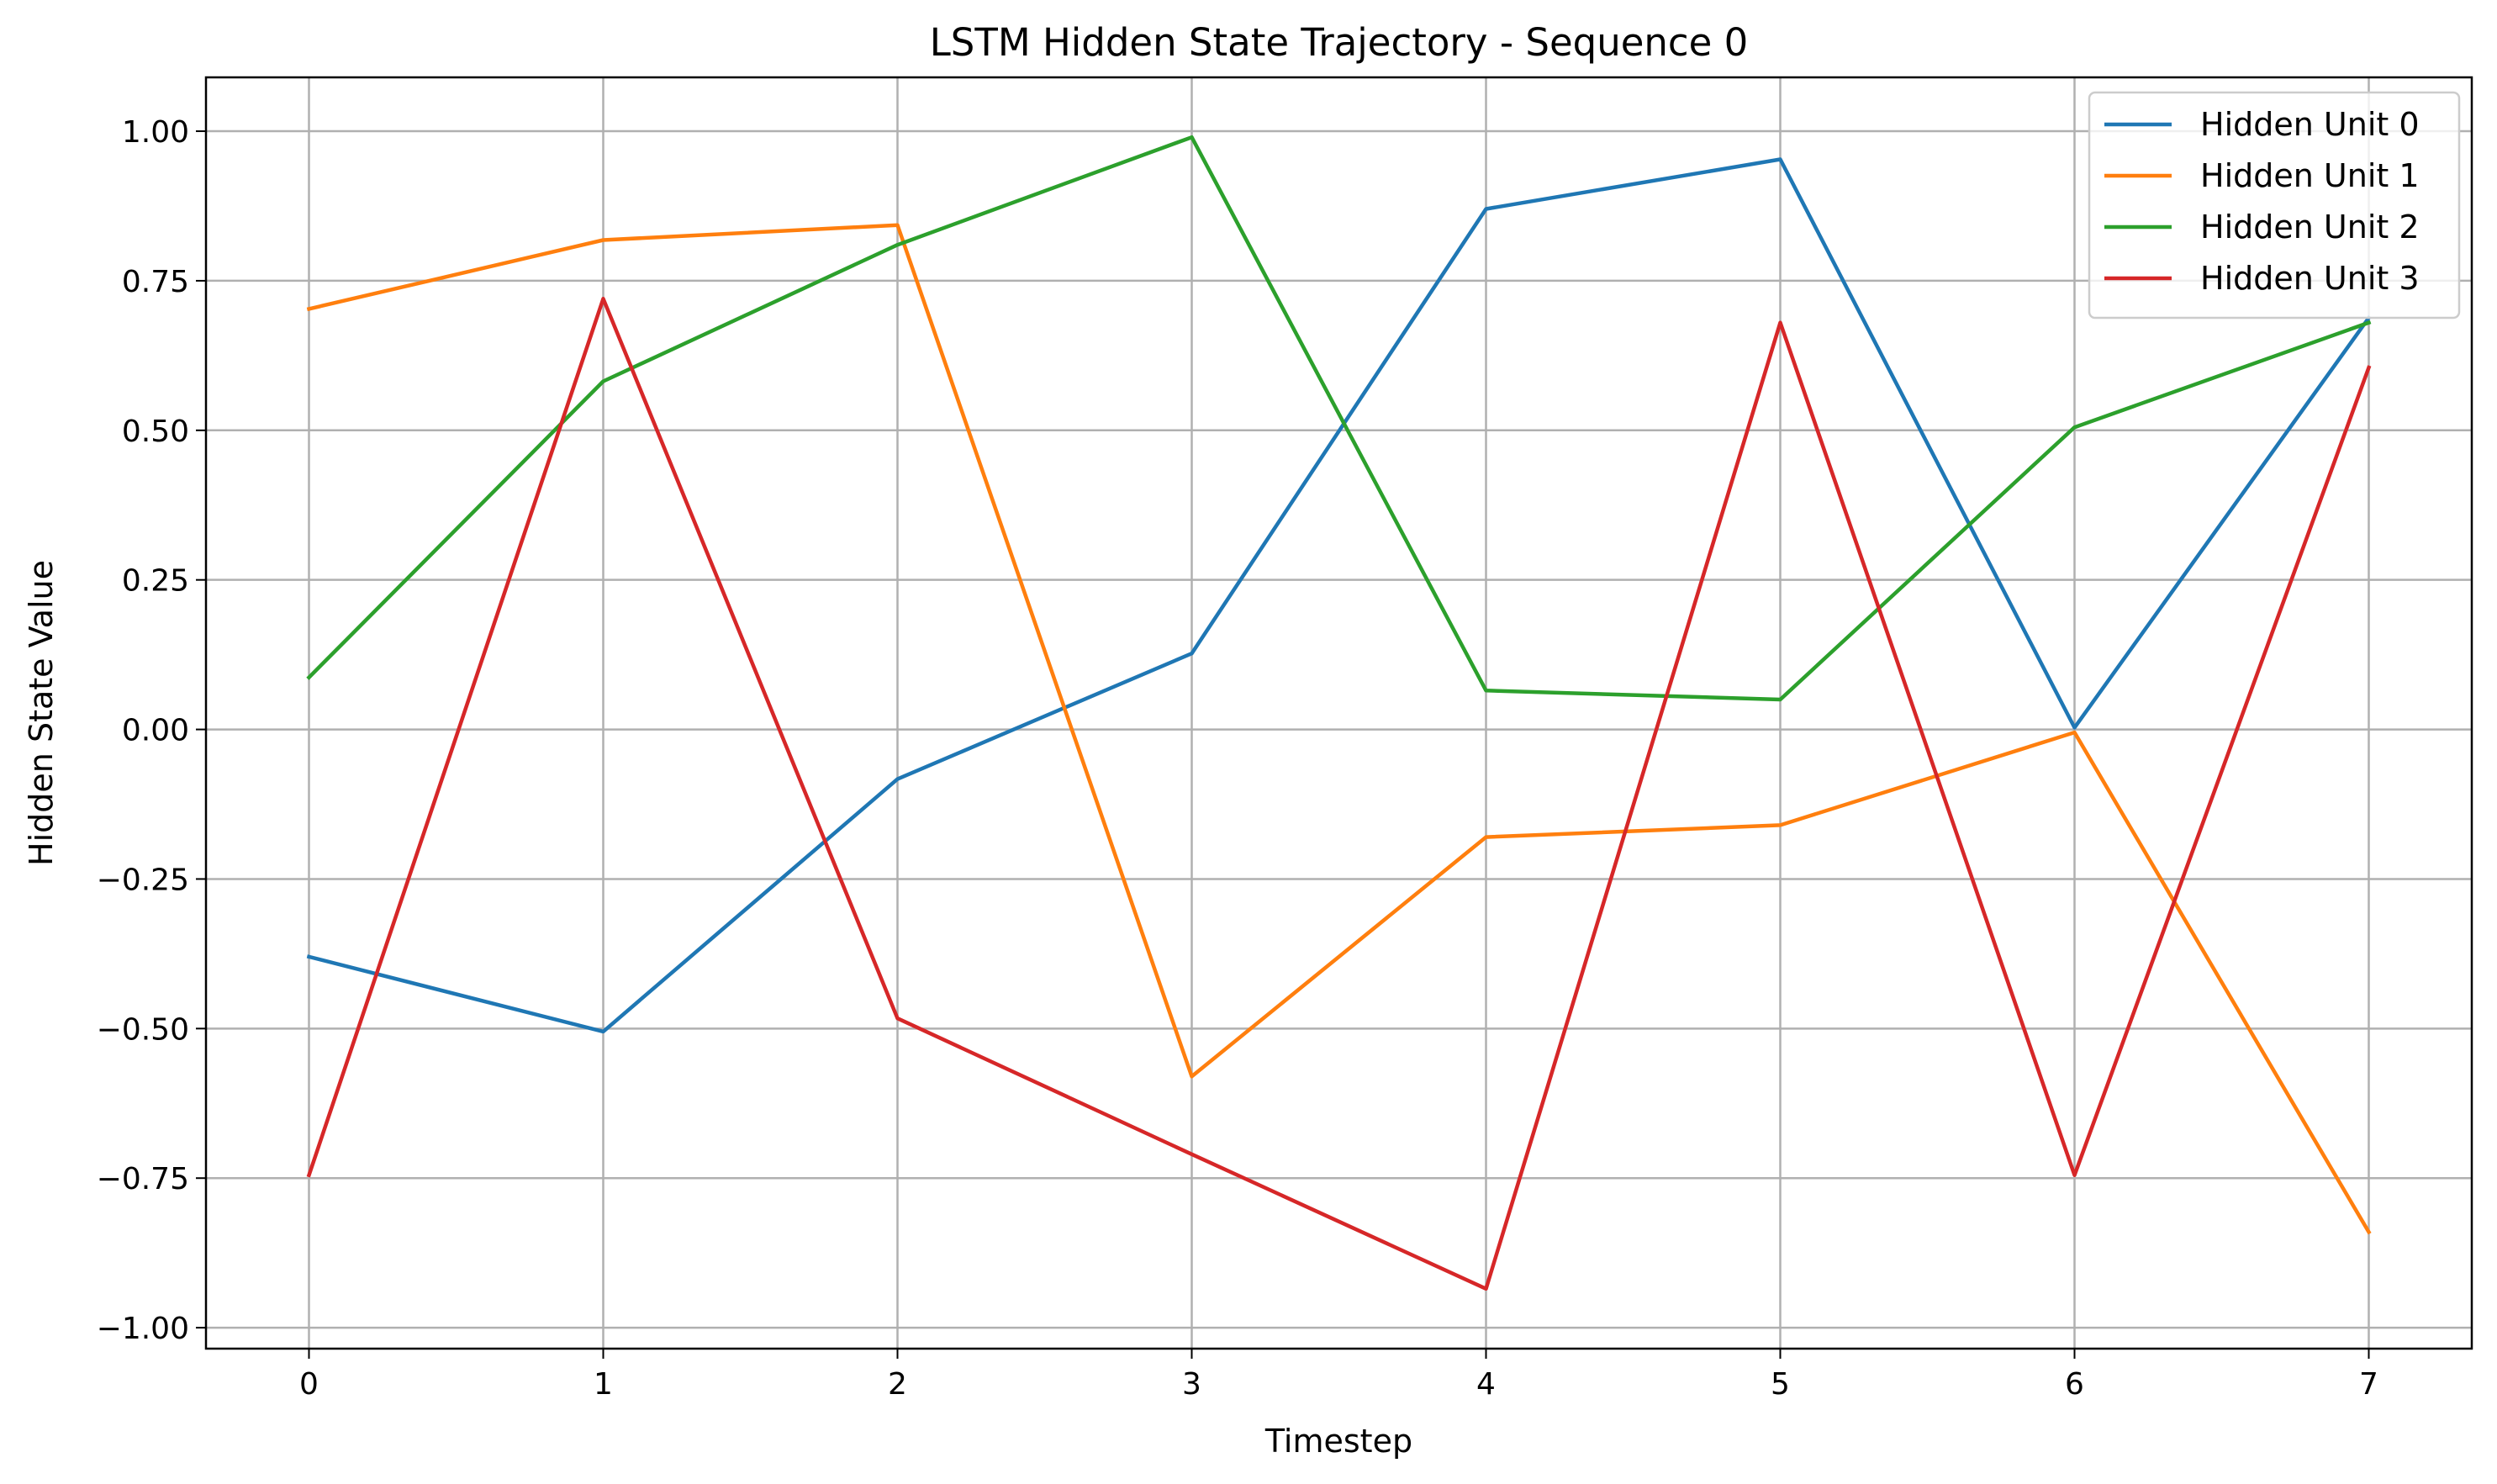  What do you see at coordinates (143, 1179) in the screenshot?
I see `y-tick-label: −0.75` at bounding box center [143, 1179].